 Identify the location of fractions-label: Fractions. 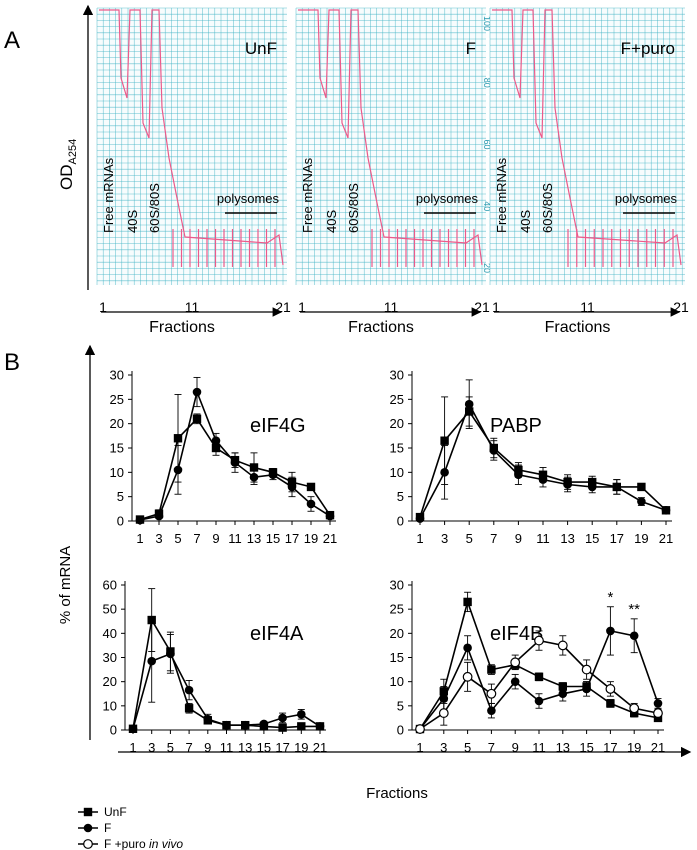
(182, 327).